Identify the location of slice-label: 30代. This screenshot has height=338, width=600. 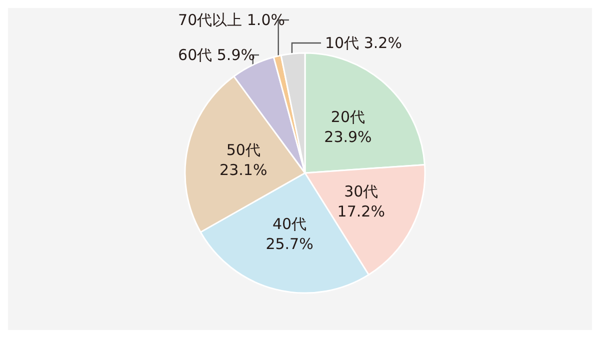
(361, 191).